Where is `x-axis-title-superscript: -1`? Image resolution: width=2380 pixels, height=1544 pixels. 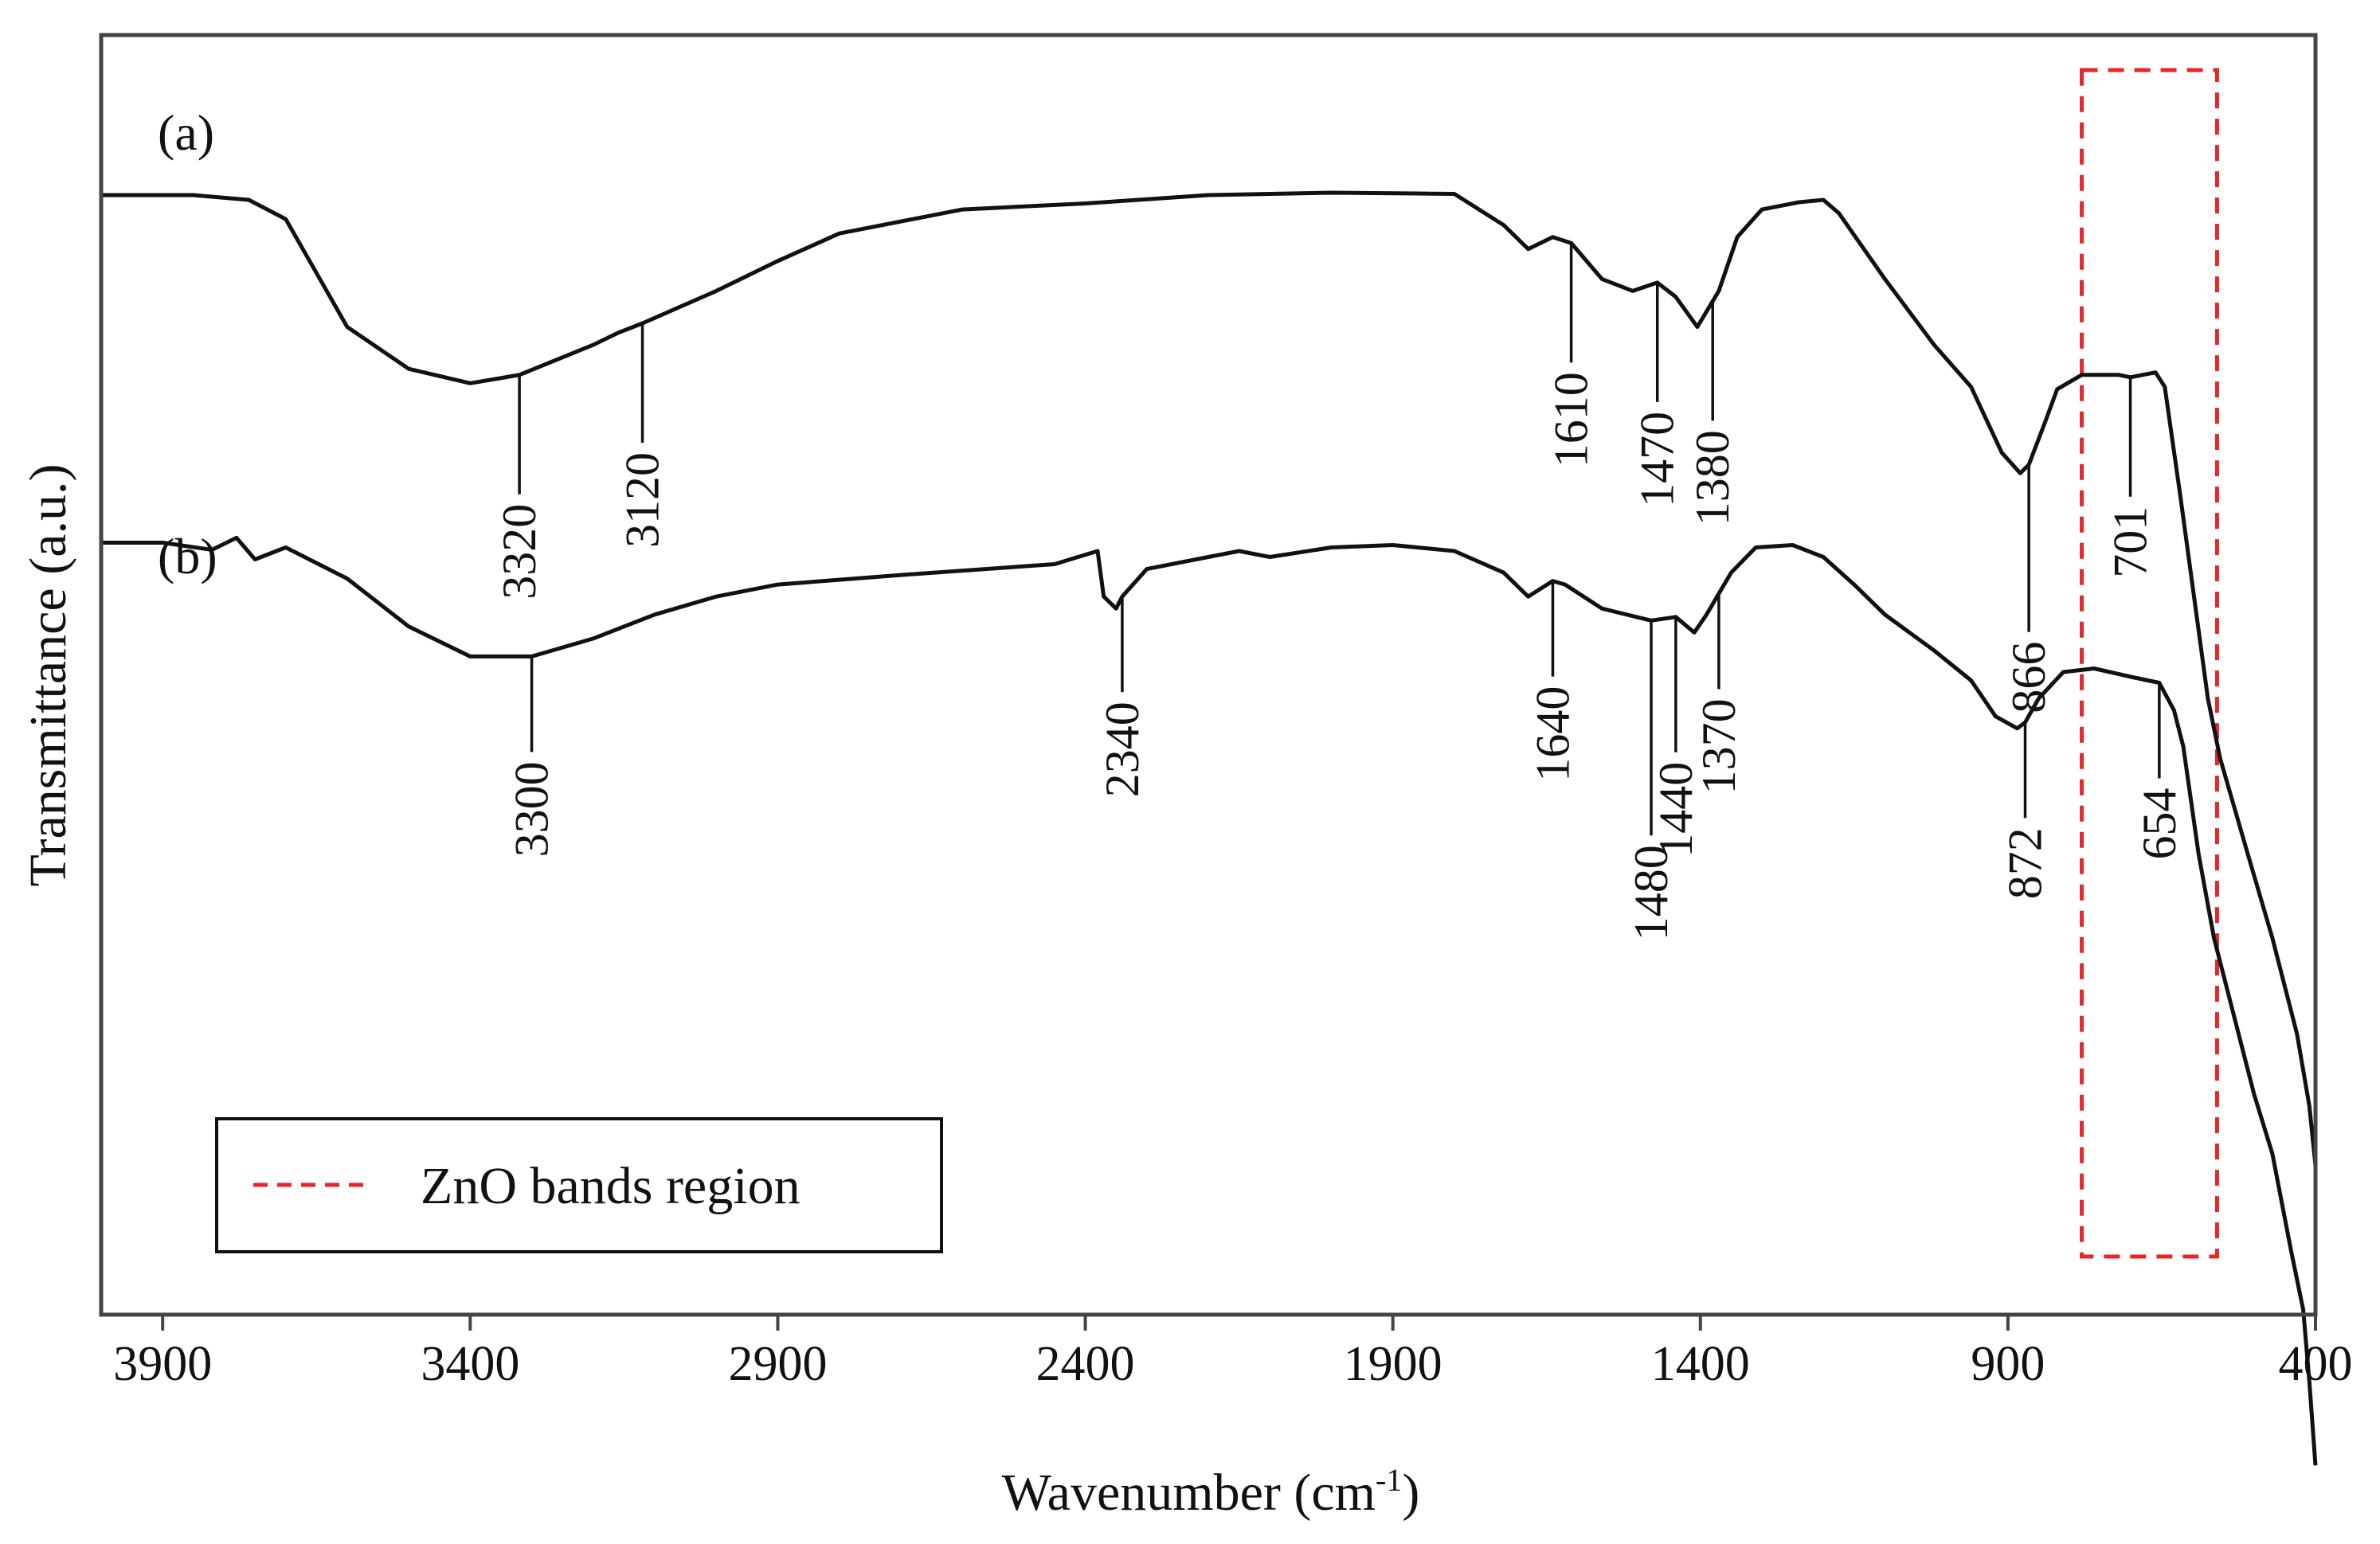 x-axis-title-superscript: -1 is located at coordinates (1389, 1480).